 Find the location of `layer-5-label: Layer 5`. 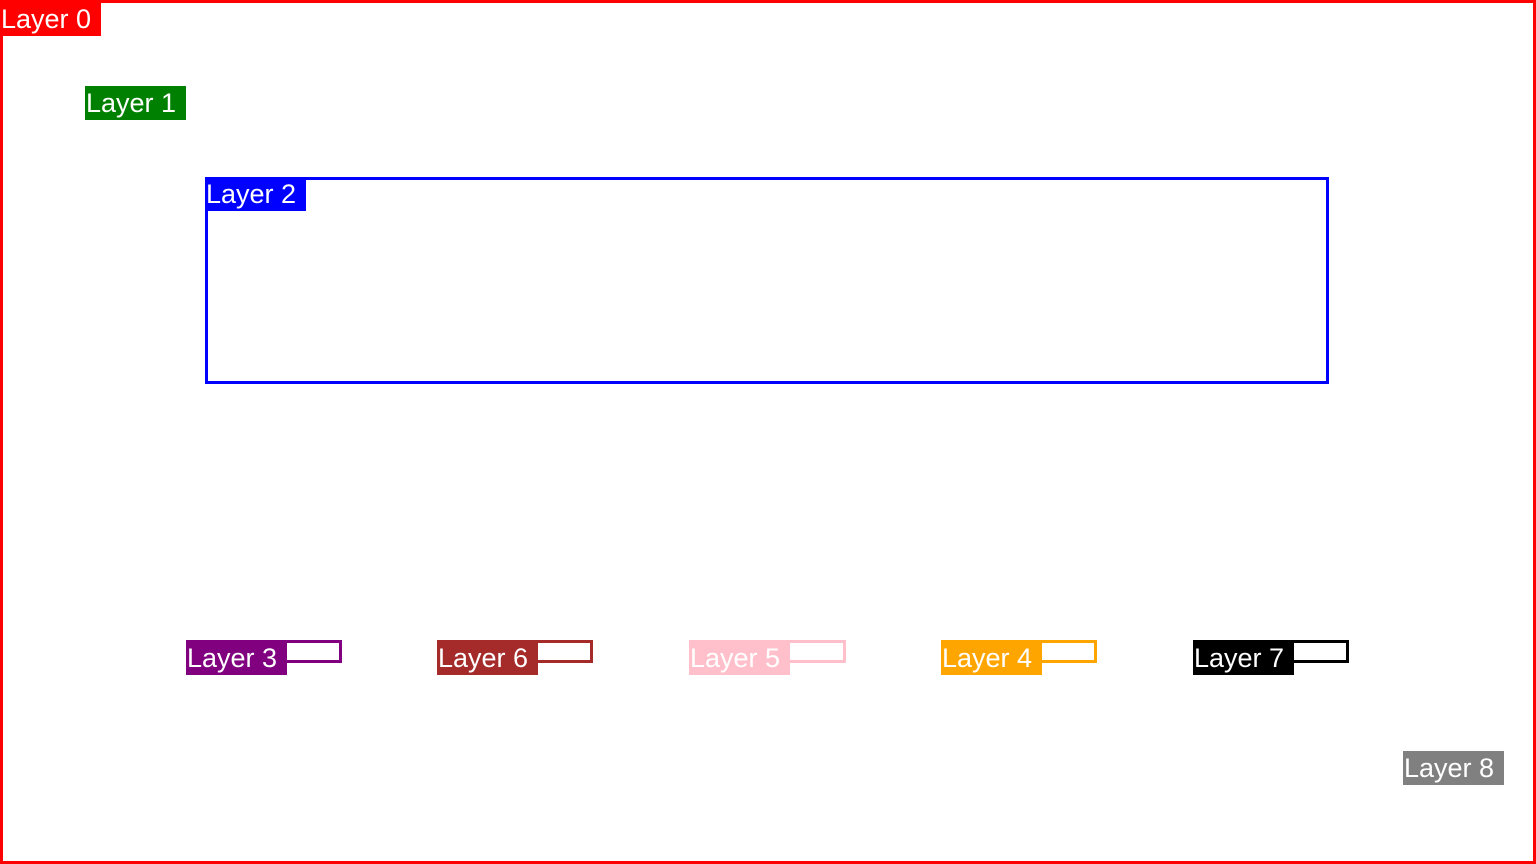

layer-5-label: Layer 5 is located at coordinates (739, 658).